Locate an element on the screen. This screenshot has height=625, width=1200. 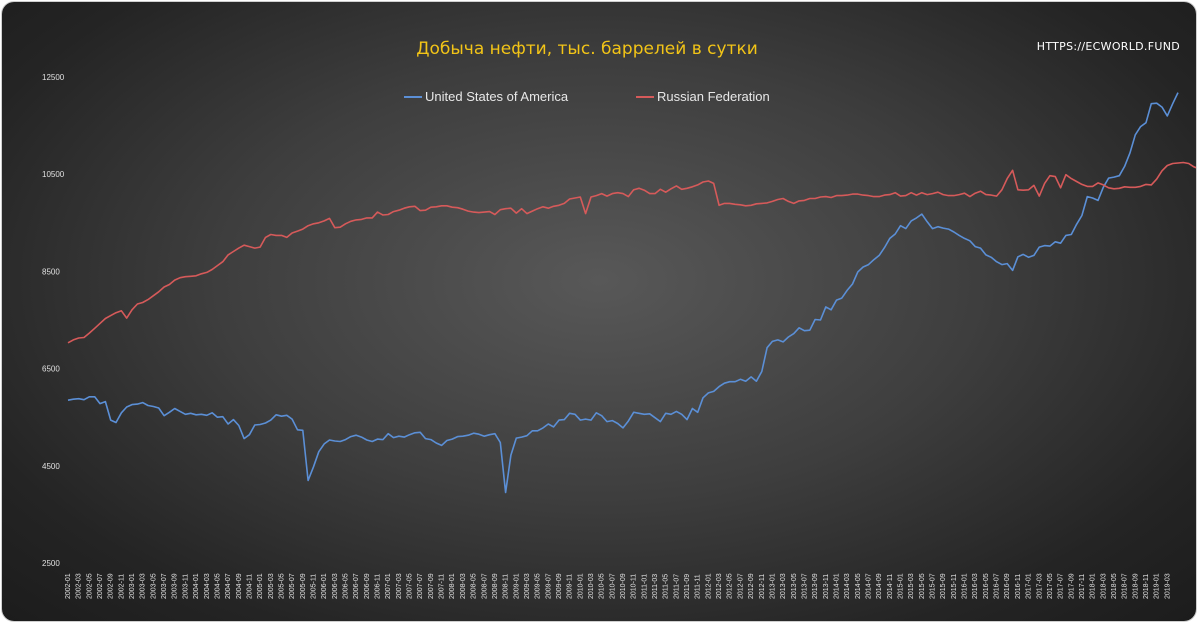
x-tick-label: 2019-03 is located at coordinates (1167, 586).